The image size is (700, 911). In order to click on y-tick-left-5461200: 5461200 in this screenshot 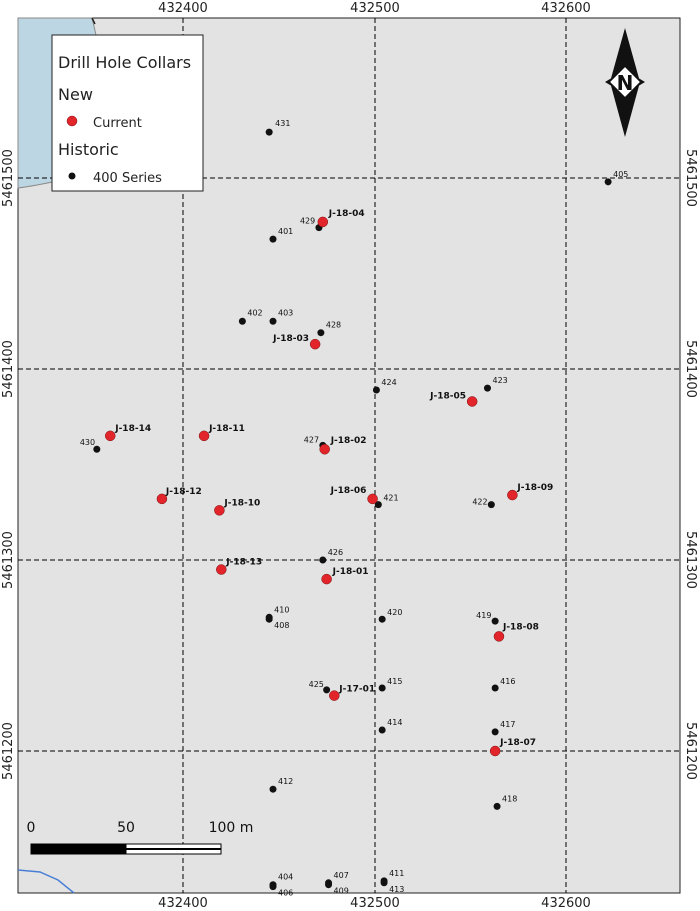, I will do `click(8, 751)`.